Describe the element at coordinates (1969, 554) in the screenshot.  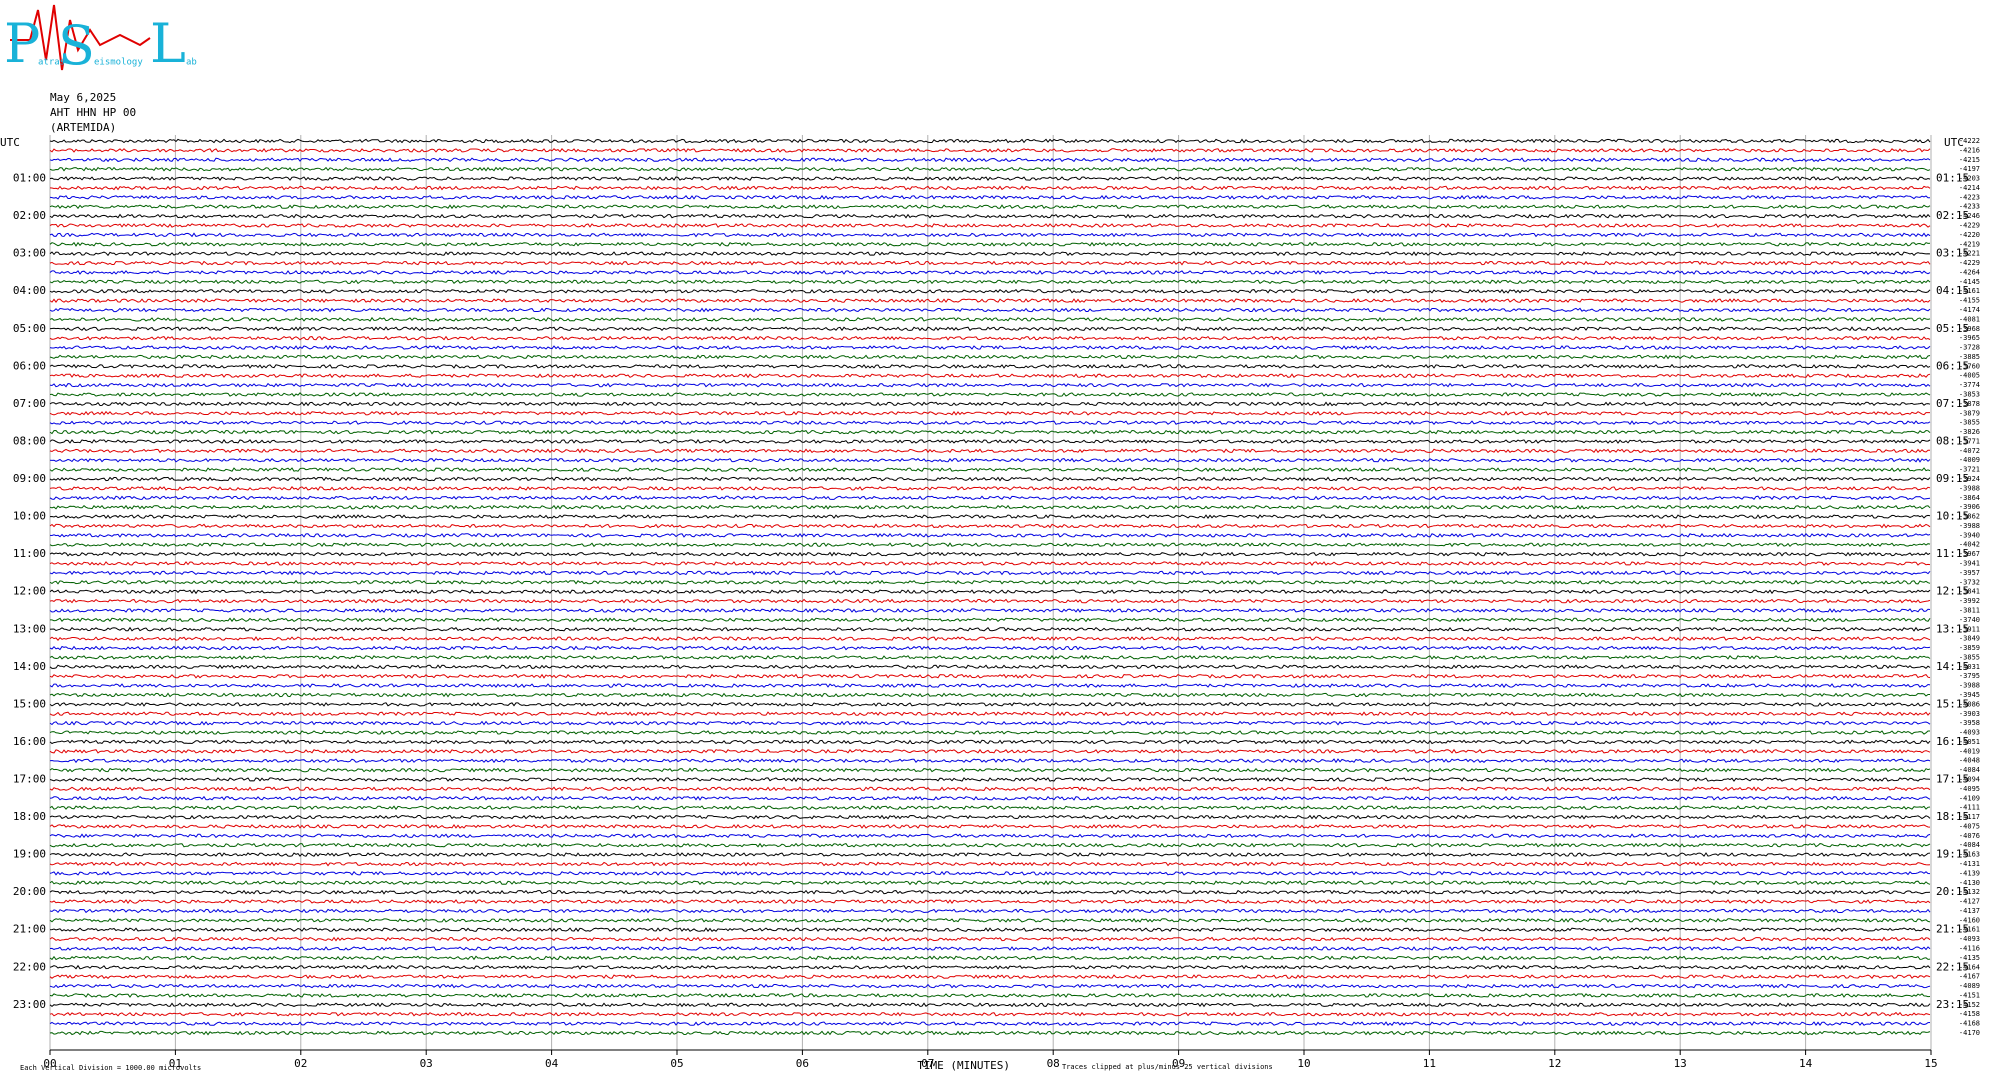
I see `trace-offset: -3967` at that location.